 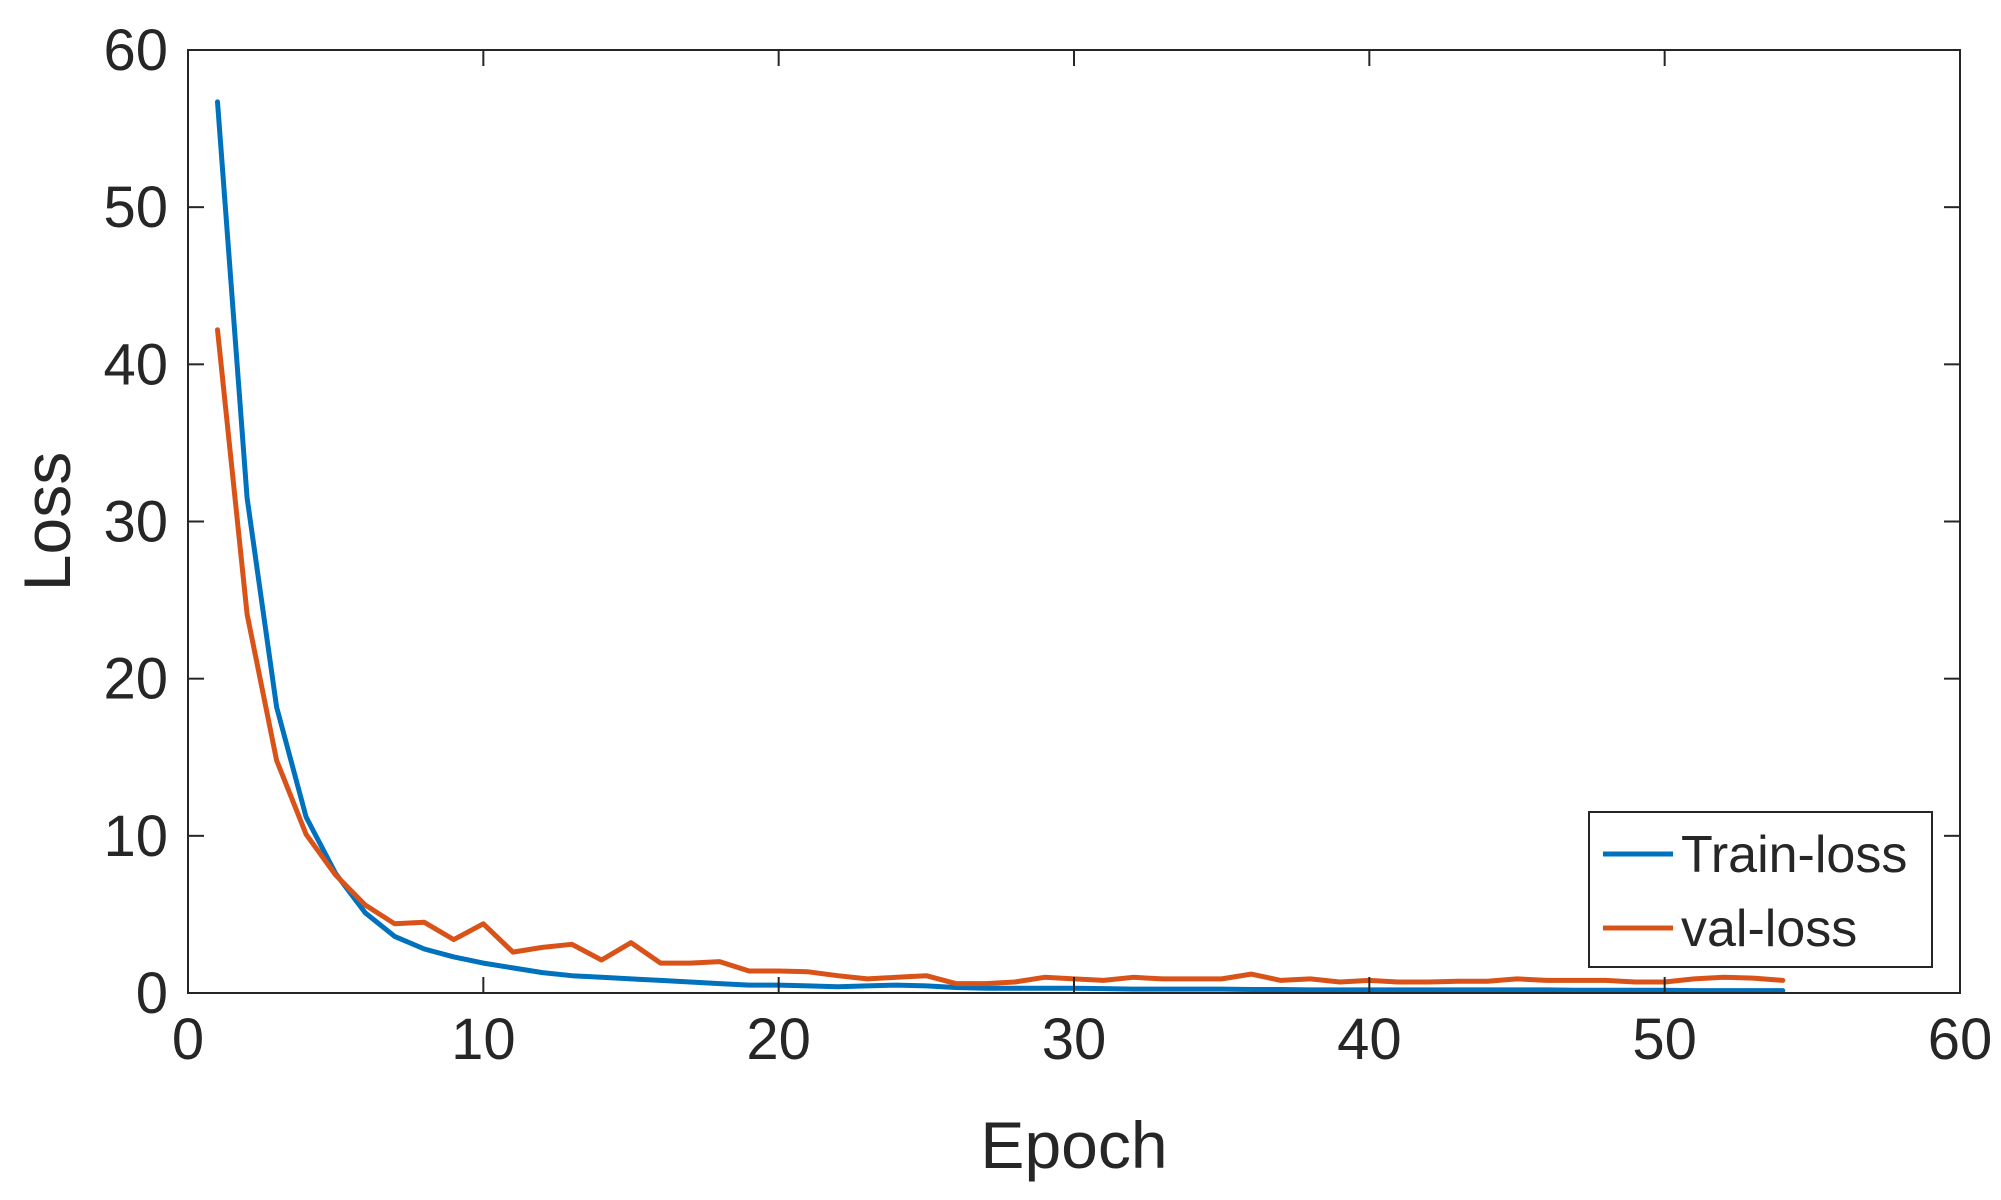 What do you see at coordinates (135, 679) in the screenshot?
I see `y-tick-label: 20` at bounding box center [135, 679].